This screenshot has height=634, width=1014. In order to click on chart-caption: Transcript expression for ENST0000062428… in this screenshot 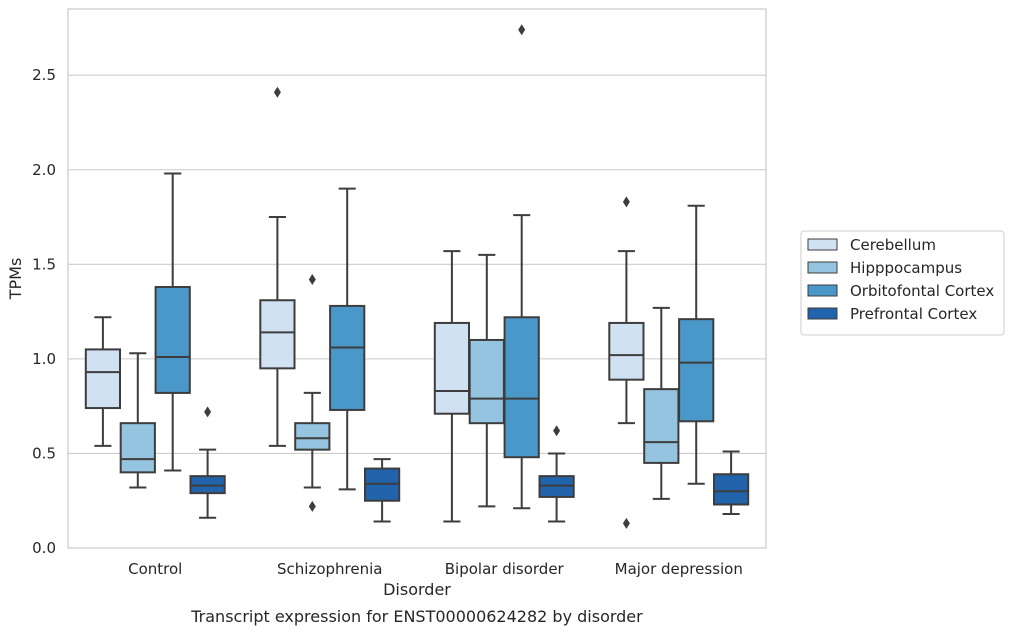, I will do `click(416, 616)`.